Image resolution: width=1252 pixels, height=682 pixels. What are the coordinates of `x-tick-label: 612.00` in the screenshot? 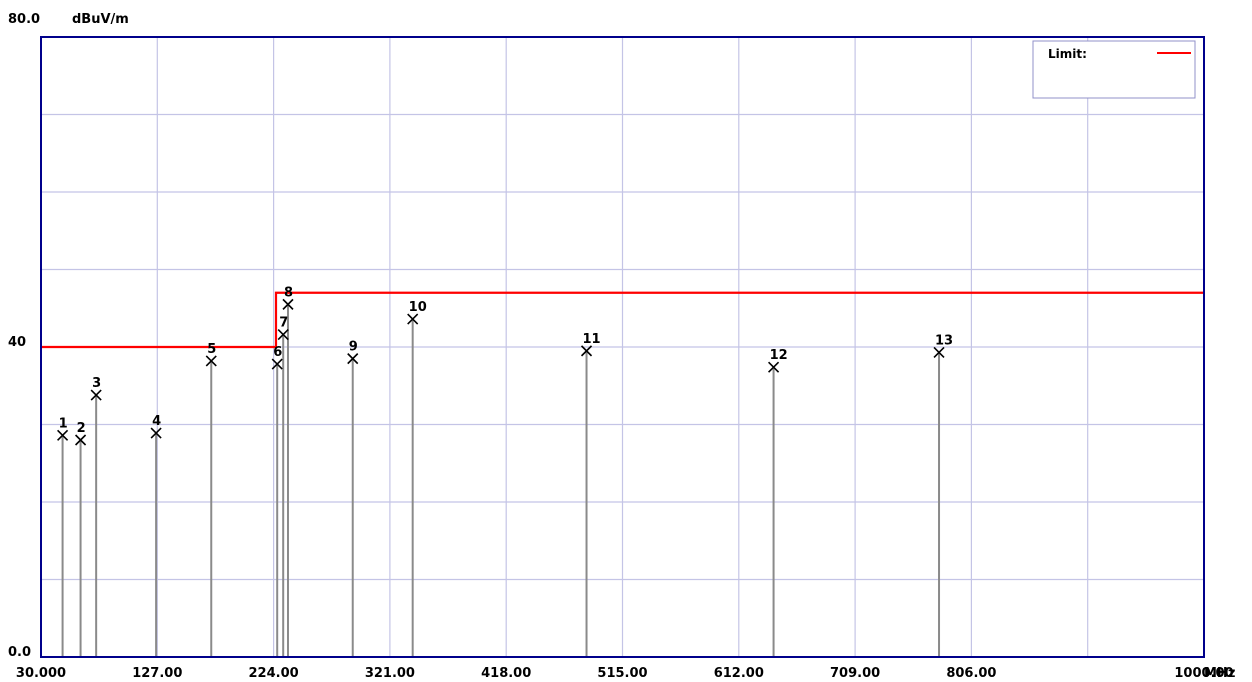 It's located at (739, 673).